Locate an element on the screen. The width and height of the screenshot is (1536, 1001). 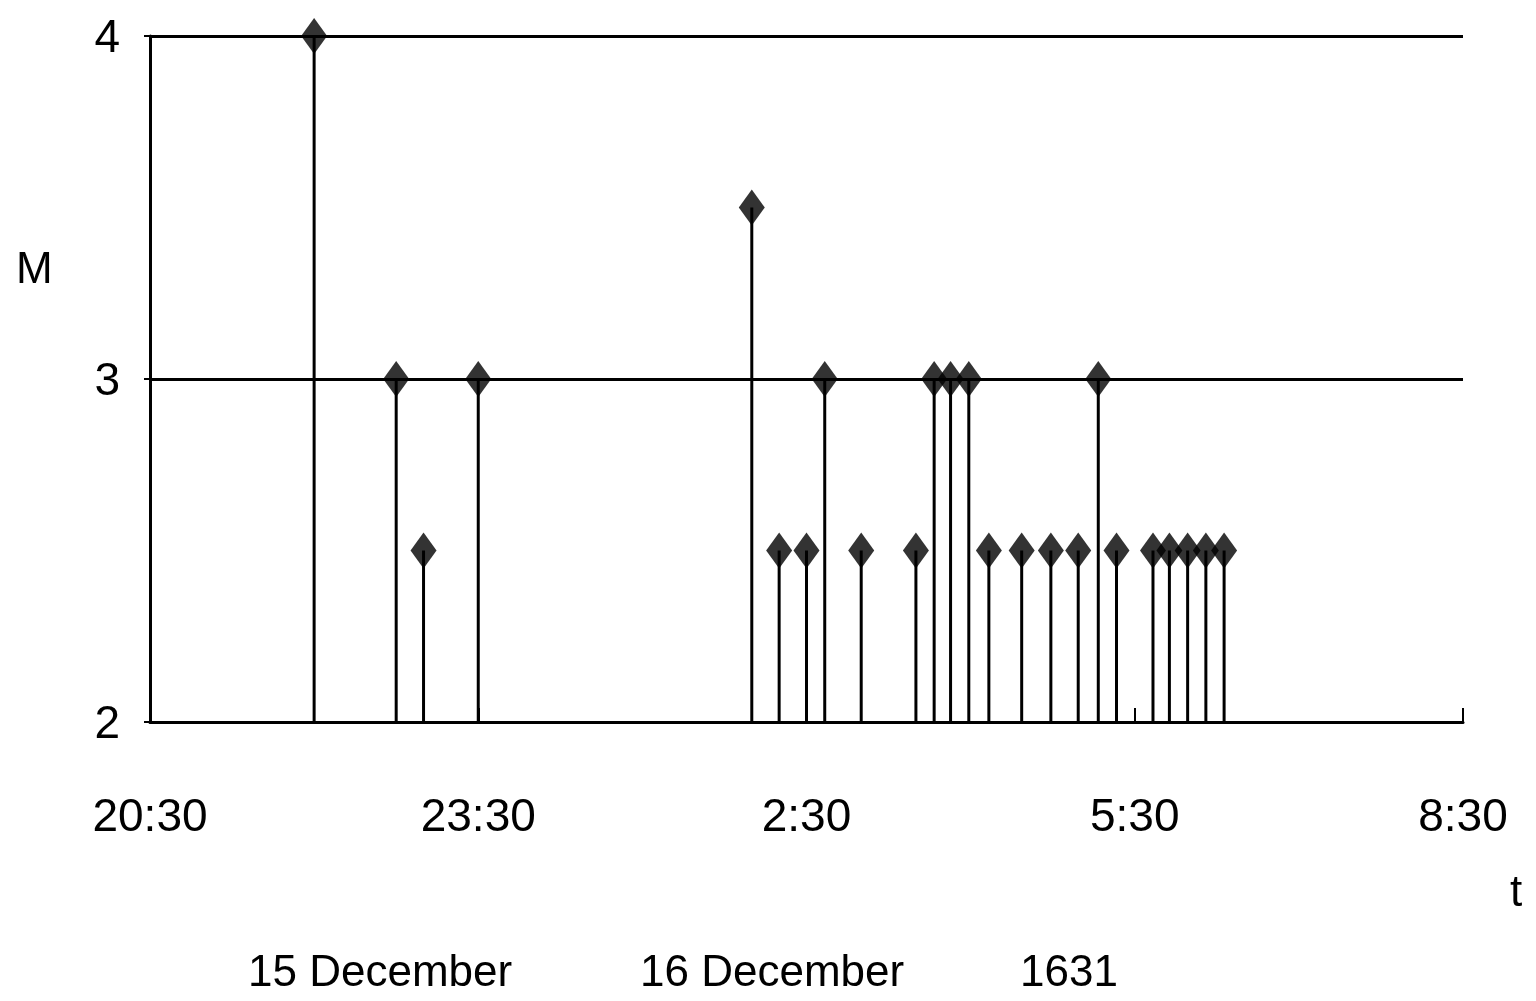
y-tick-label: 4 is located at coordinates (107, 36).